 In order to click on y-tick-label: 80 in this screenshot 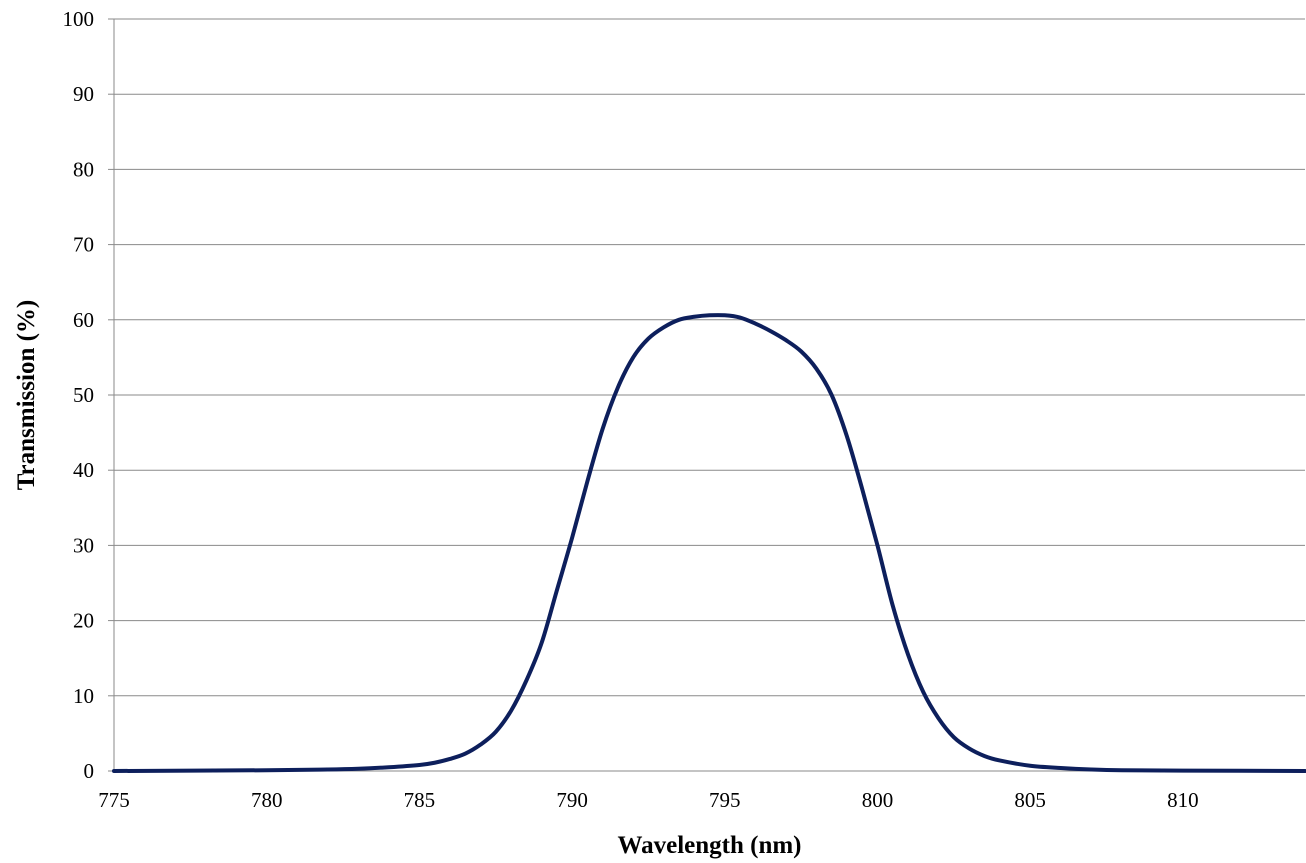, I will do `click(83, 169)`.